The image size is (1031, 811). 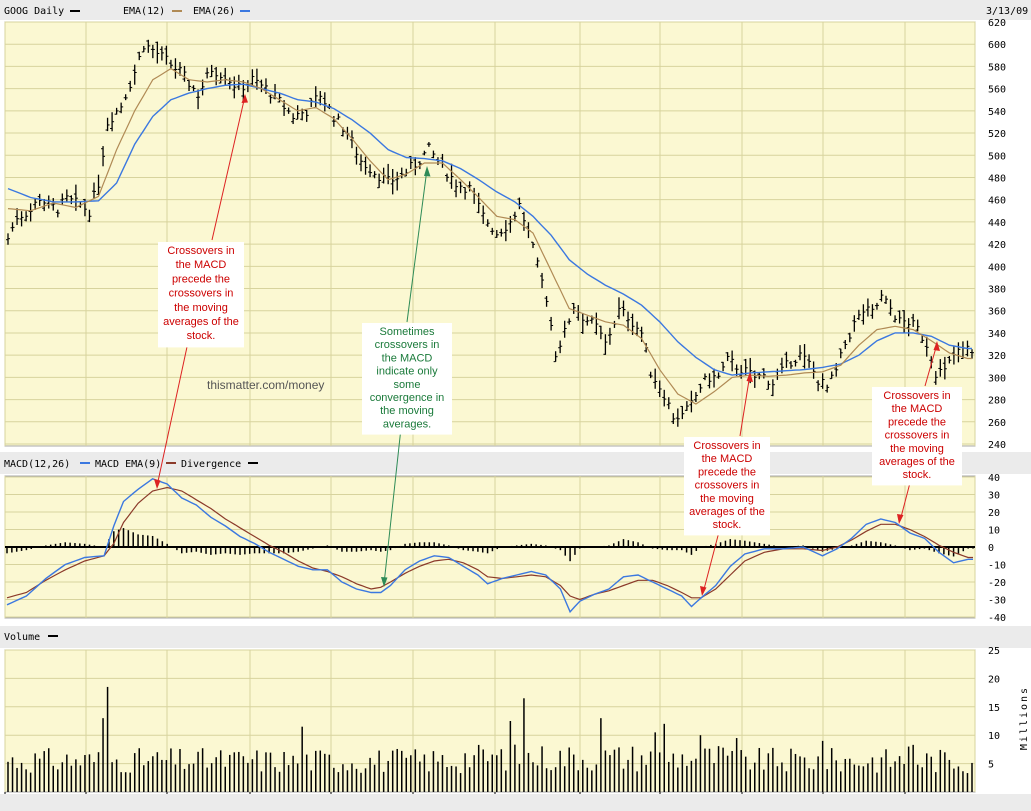 What do you see at coordinates (997, 423) in the screenshot?
I see `y-tick-label: 260` at bounding box center [997, 423].